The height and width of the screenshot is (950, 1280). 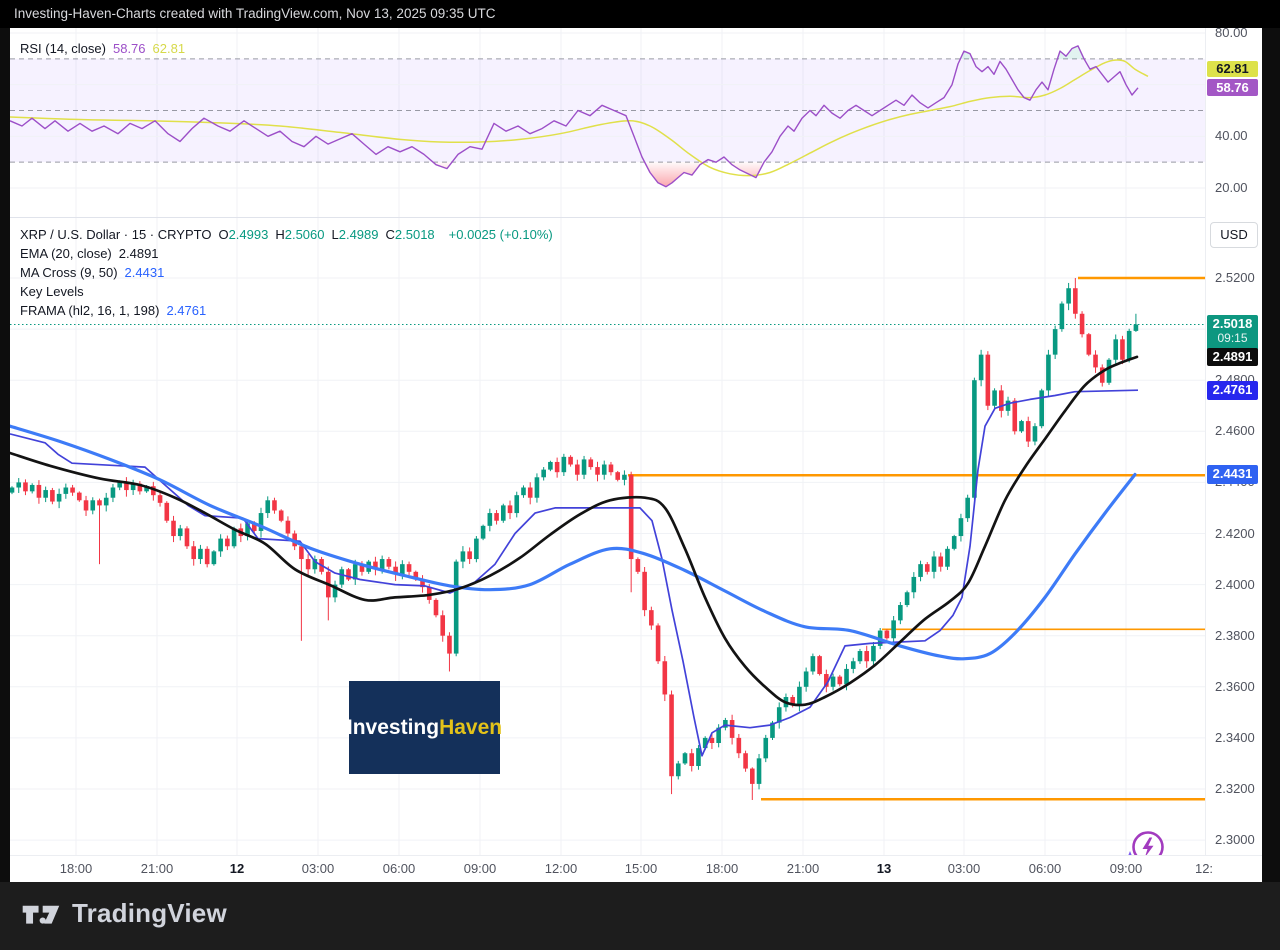 What do you see at coordinates (1232, 88) in the screenshot?
I see `rsi-price-badge: 58.76` at bounding box center [1232, 88].